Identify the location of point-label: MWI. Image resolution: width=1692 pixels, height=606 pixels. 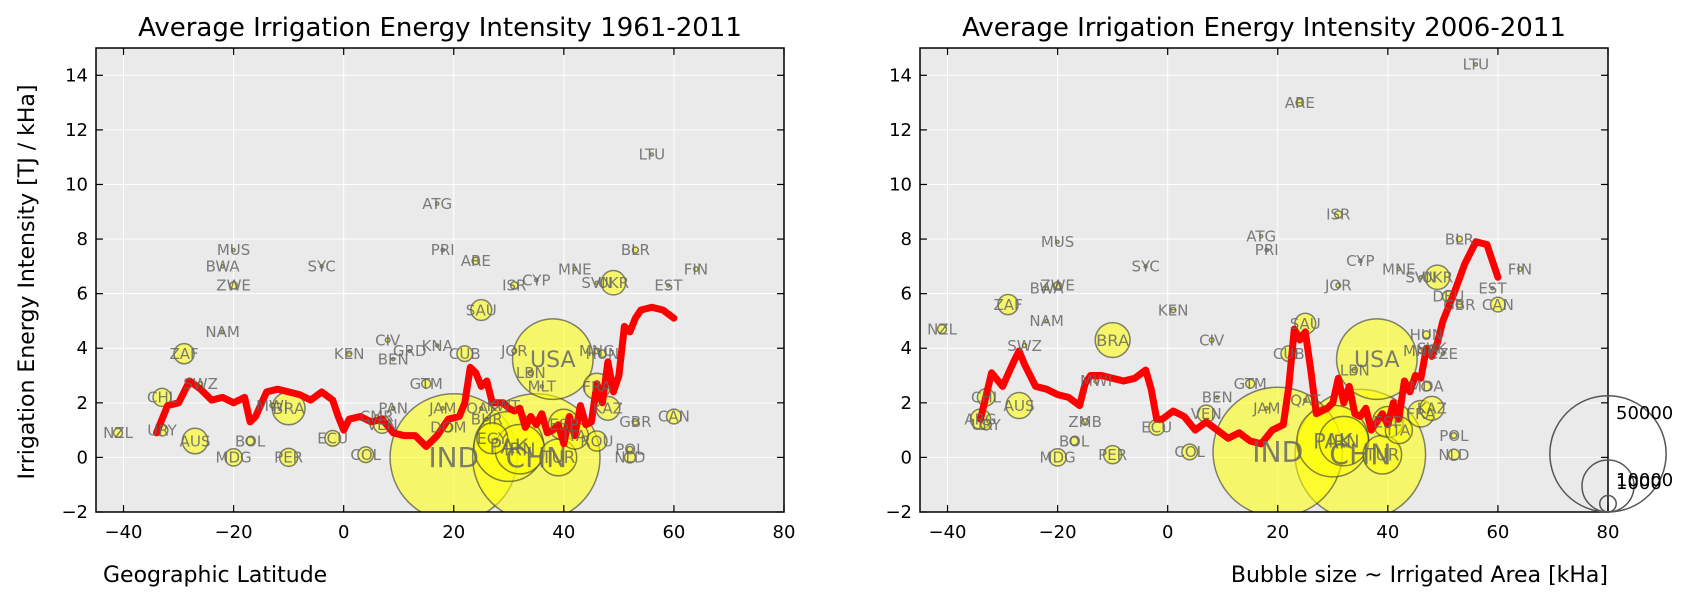
(272, 406).